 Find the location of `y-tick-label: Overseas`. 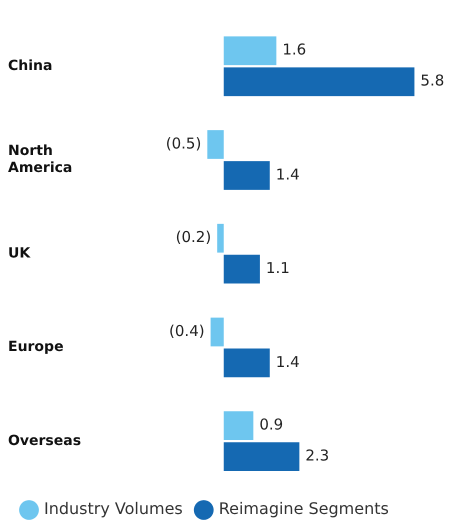

y-tick-label: Overseas is located at coordinates (45, 440).